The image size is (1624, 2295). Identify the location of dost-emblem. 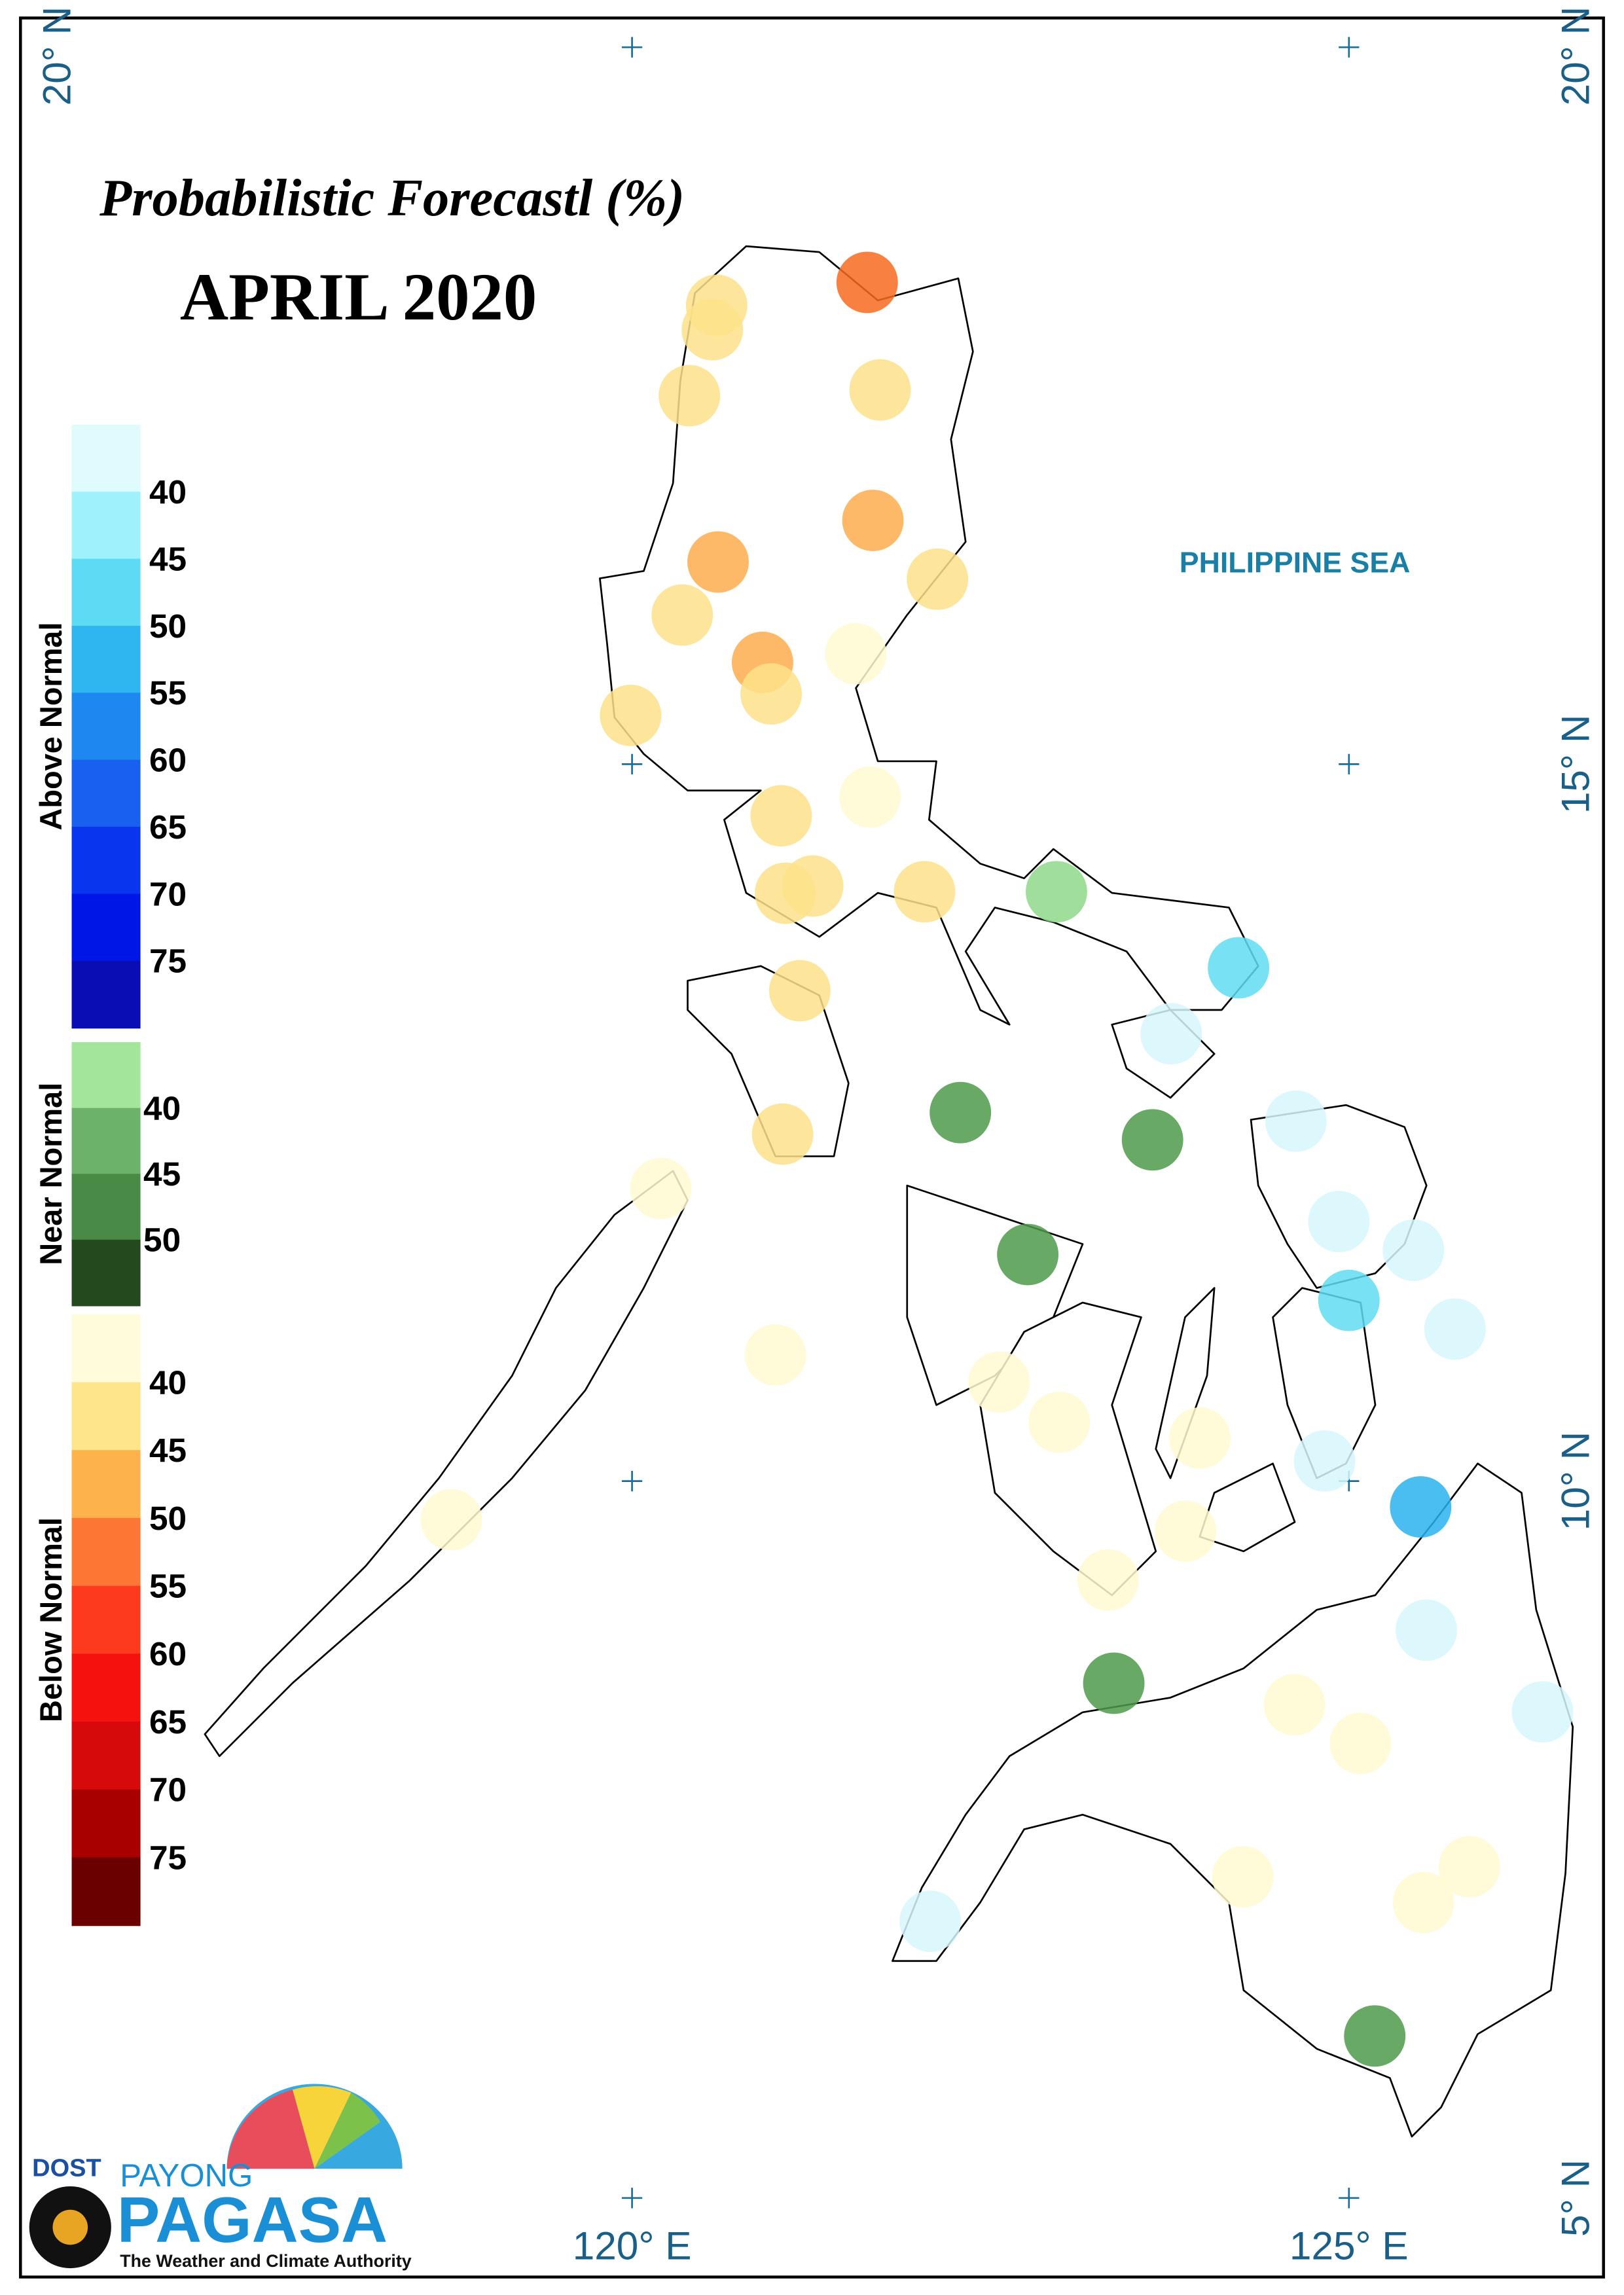
(70, 2227).